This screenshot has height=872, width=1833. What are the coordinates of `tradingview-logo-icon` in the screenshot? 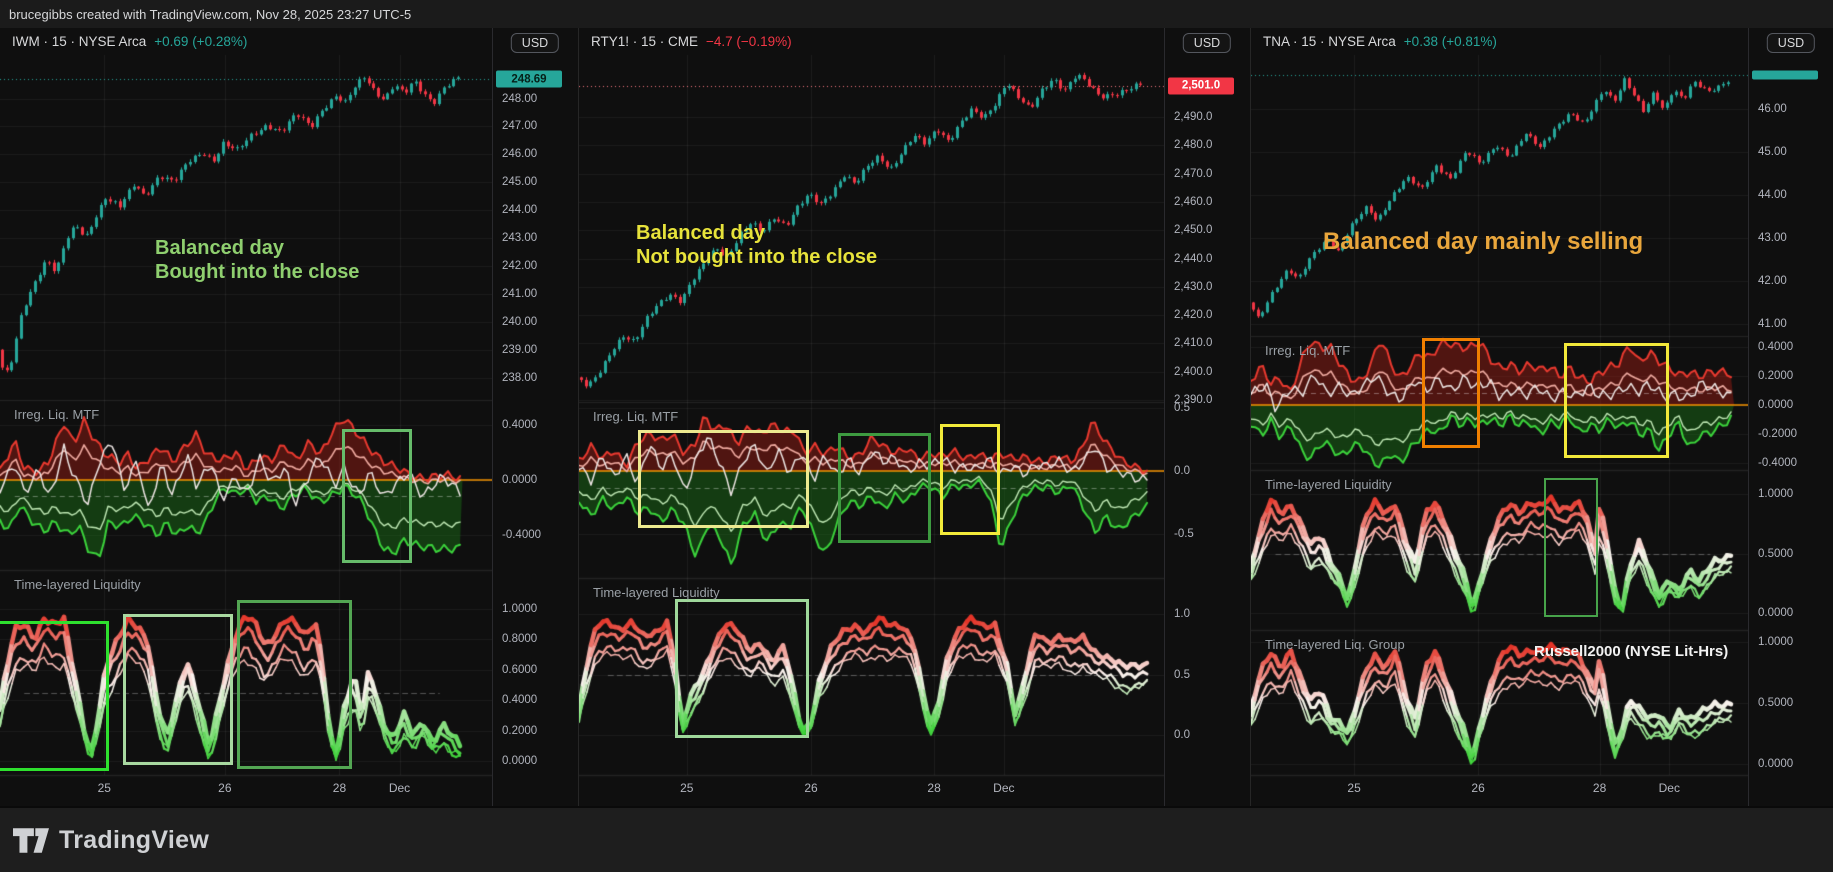 It's located at (31, 840).